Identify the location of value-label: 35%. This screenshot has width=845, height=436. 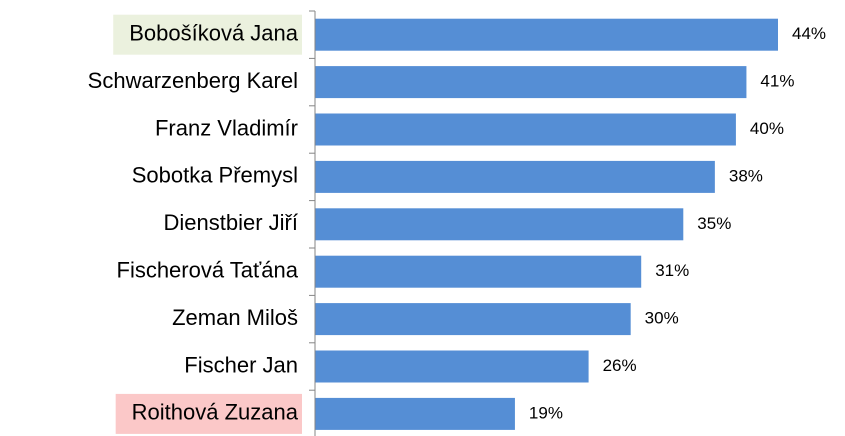
(714, 223).